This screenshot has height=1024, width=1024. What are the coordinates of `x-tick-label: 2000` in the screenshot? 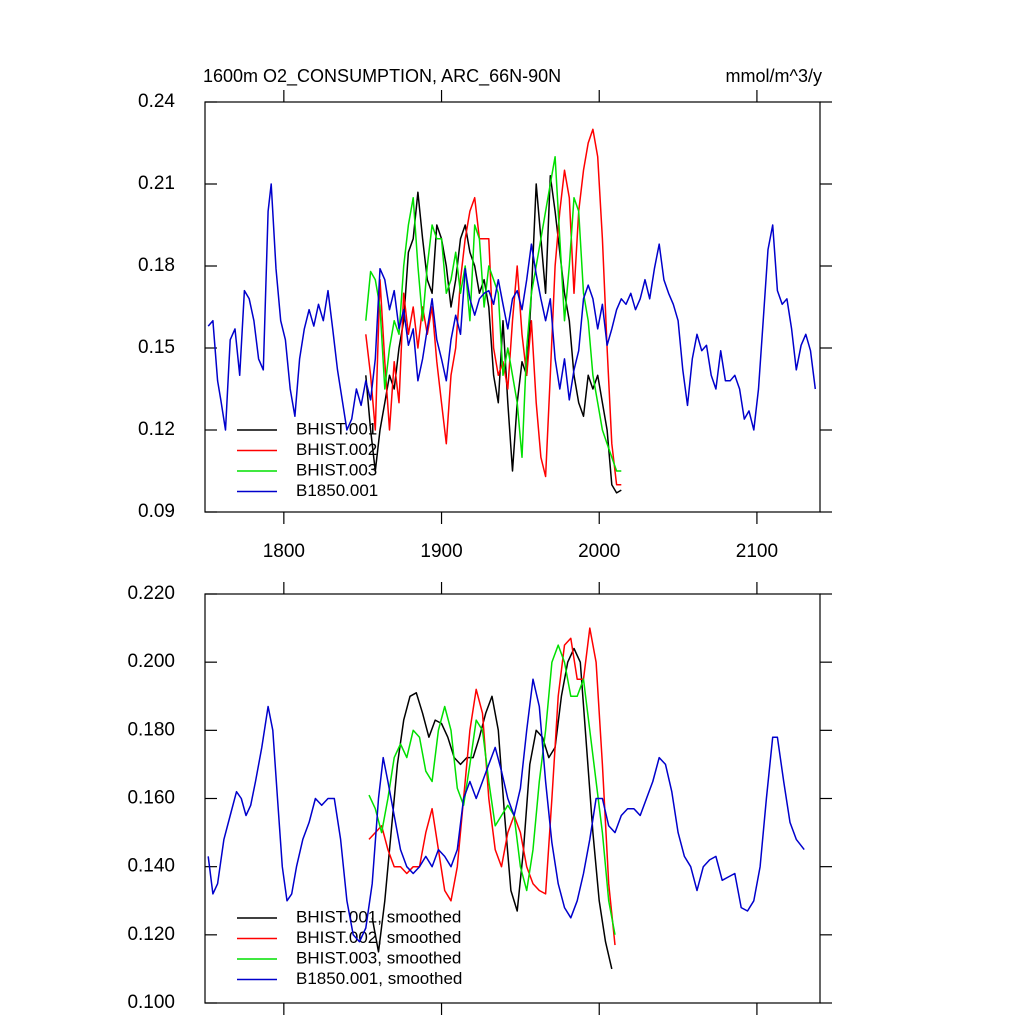 It's located at (599, 551).